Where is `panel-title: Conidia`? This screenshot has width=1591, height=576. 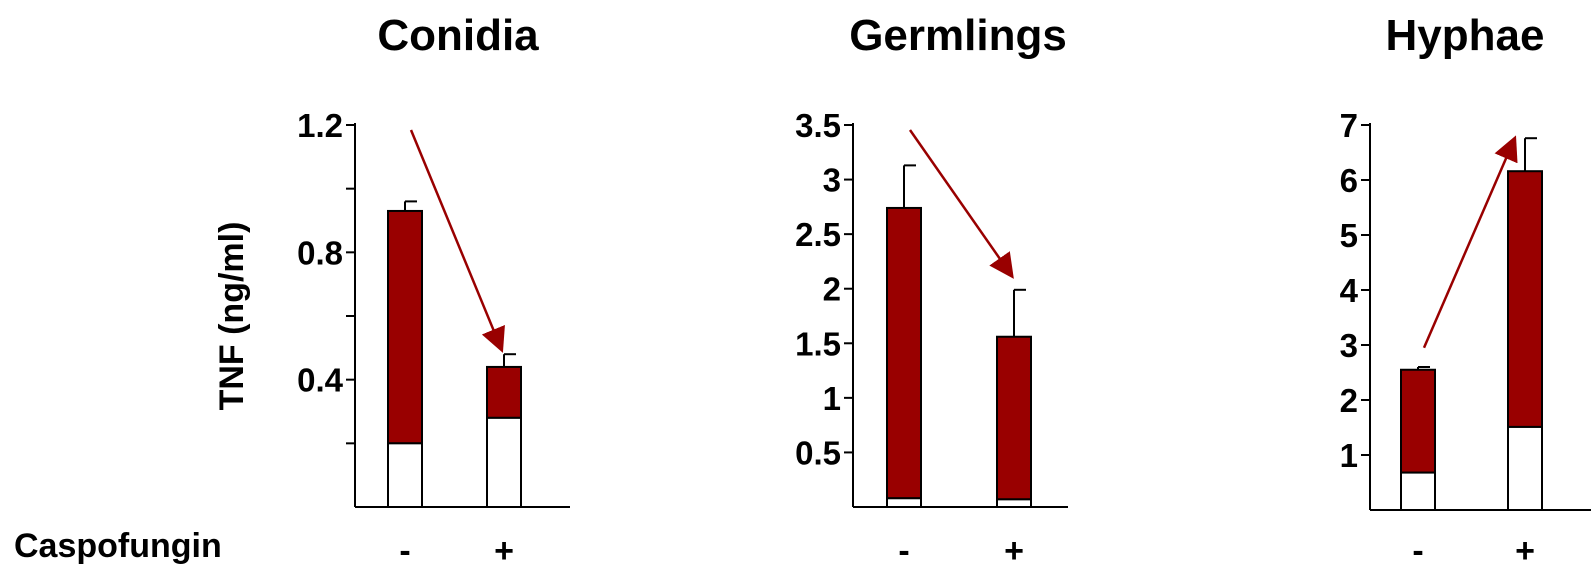 panel-title: Conidia is located at coordinates (458, 35).